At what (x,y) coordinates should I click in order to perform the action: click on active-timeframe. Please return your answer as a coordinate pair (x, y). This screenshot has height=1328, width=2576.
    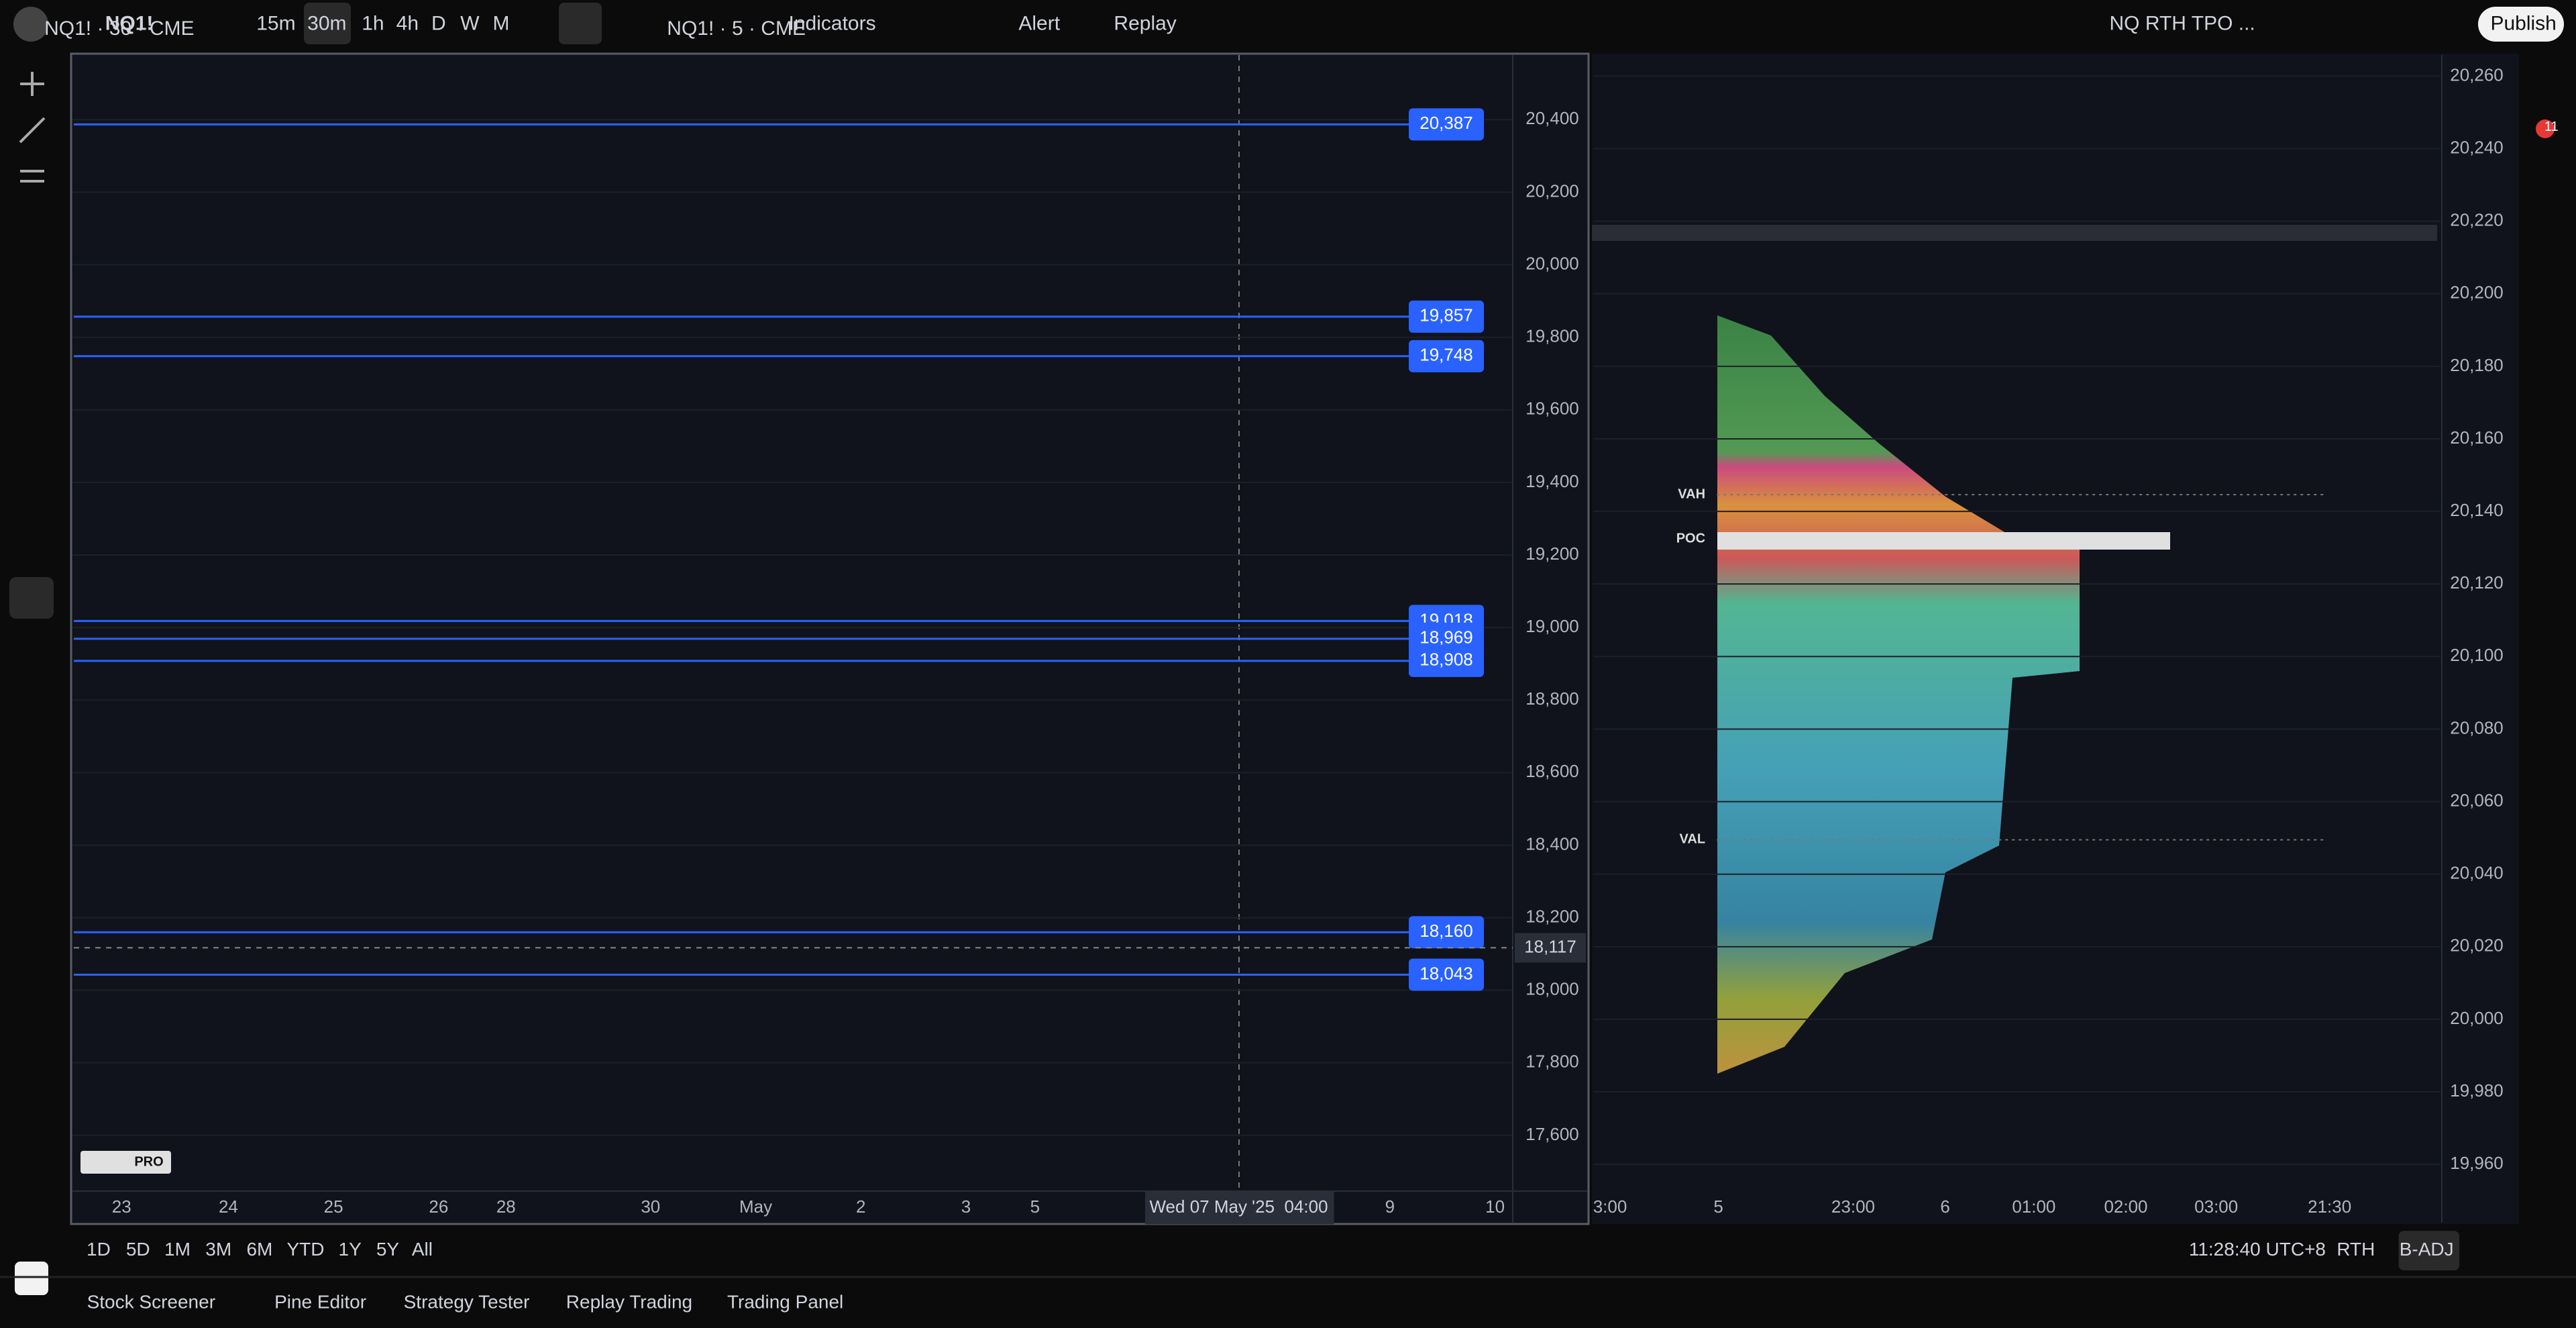
    Looking at the image, I should click on (327, 23).